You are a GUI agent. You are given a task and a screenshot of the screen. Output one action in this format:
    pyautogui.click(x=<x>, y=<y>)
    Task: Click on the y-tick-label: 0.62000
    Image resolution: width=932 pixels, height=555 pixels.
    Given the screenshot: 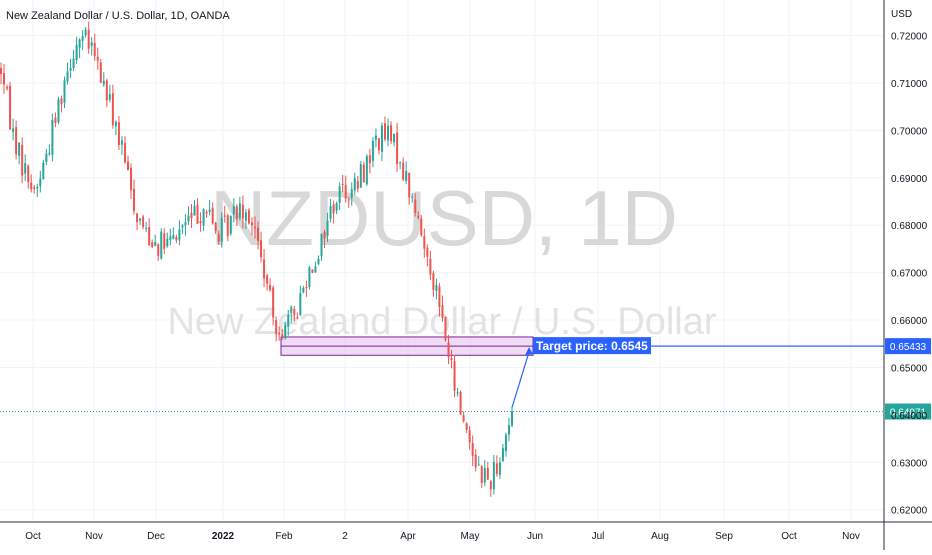 What is the action you would take?
    pyautogui.click(x=909, y=511)
    